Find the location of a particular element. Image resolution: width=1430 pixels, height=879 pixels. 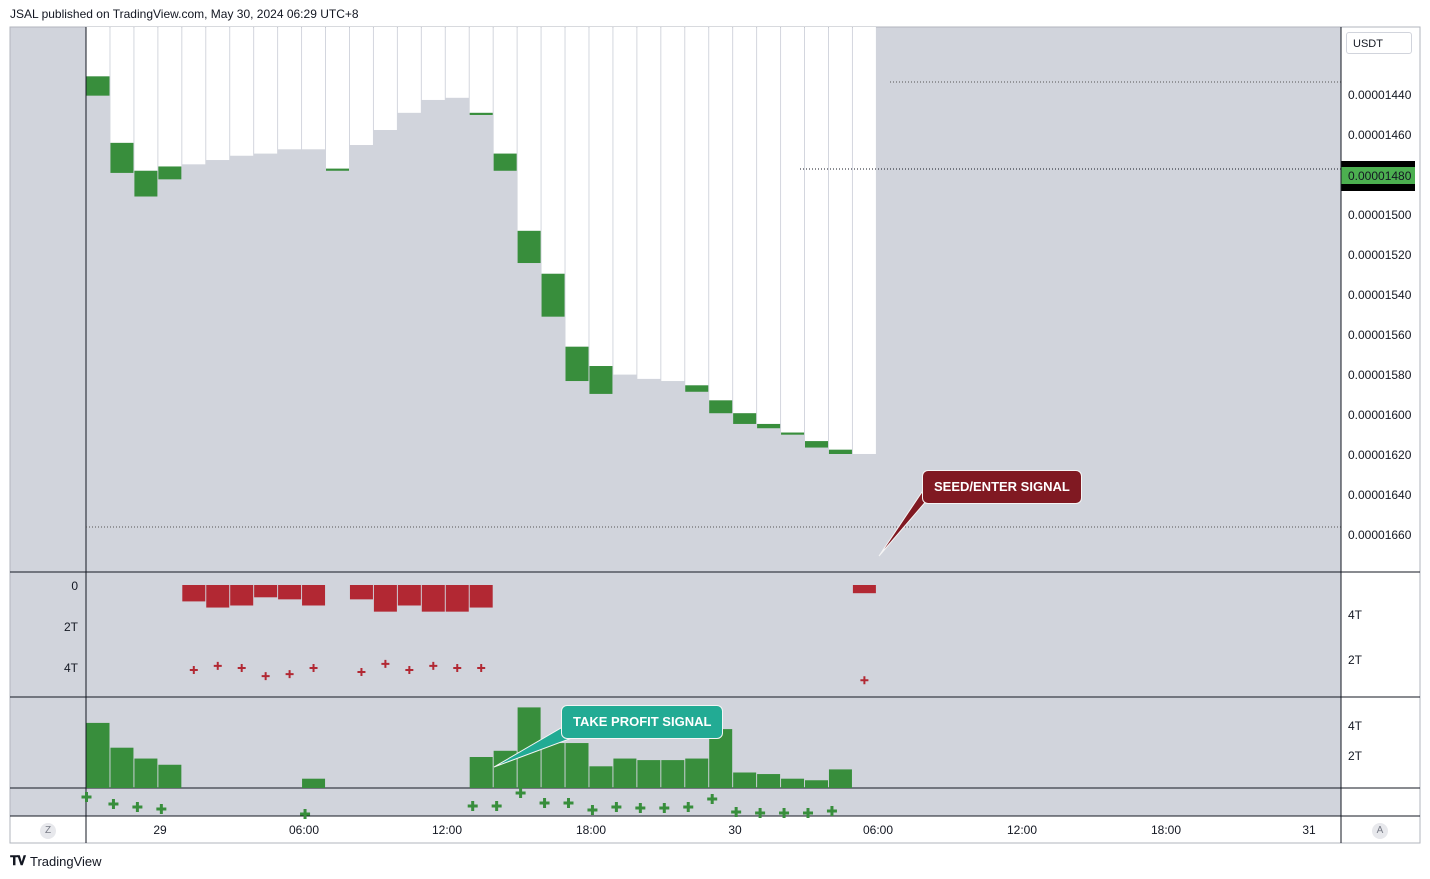

price-tick-label-6: 0.00001560 is located at coordinates (1380, 335).